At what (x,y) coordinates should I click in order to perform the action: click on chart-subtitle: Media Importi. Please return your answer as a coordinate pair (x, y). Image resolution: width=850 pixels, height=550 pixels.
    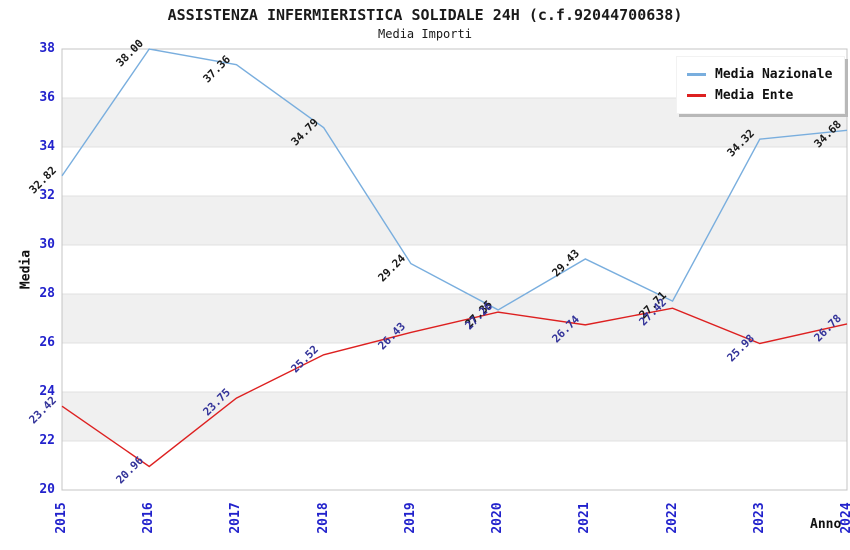
    Looking at the image, I should click on (425, 34).